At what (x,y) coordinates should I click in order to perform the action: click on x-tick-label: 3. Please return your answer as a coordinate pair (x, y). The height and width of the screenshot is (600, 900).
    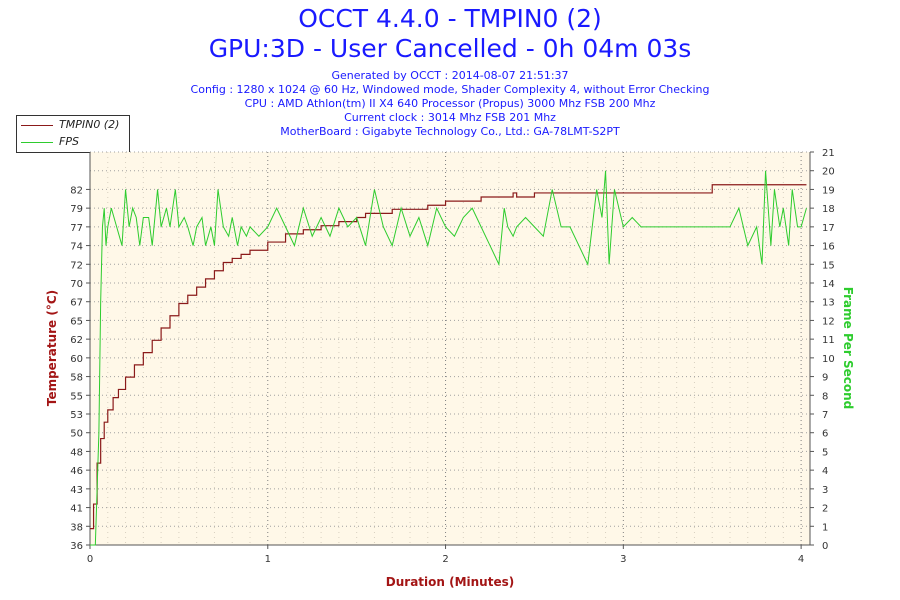
    Looking at the image, I should click on (623, 559).